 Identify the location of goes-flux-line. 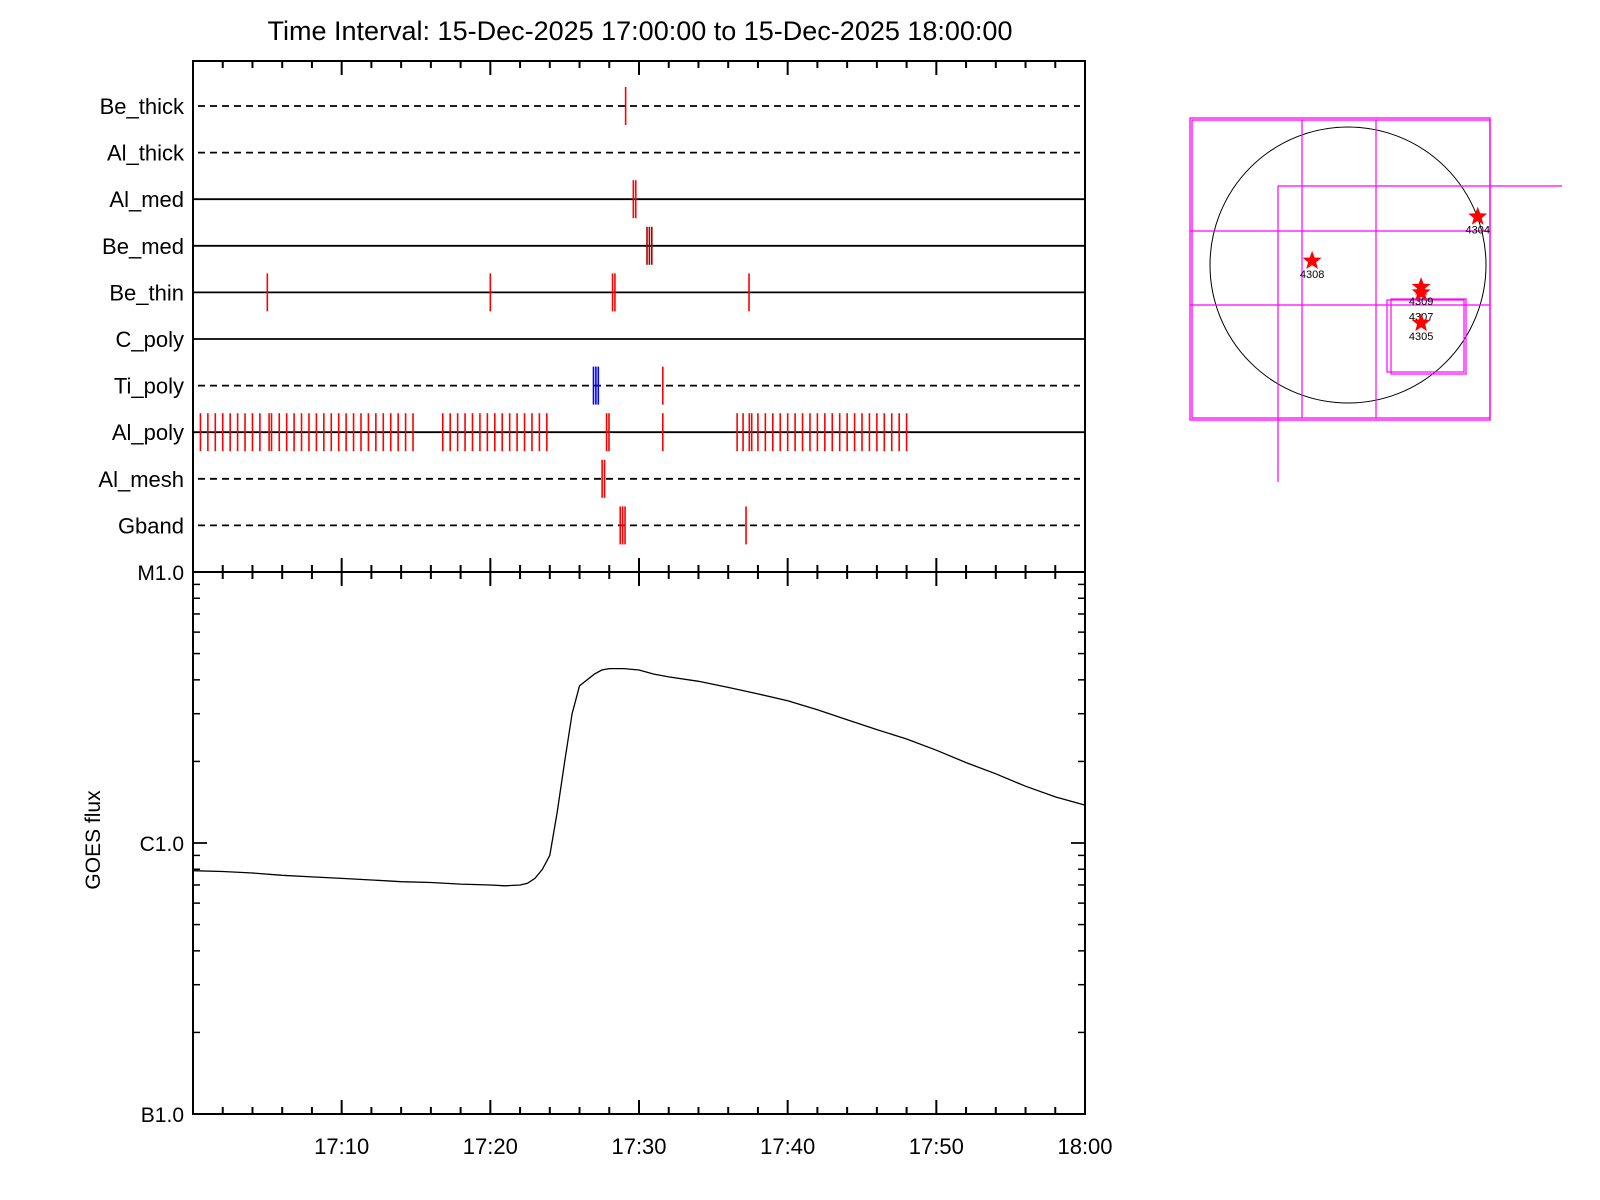
(639, 777).